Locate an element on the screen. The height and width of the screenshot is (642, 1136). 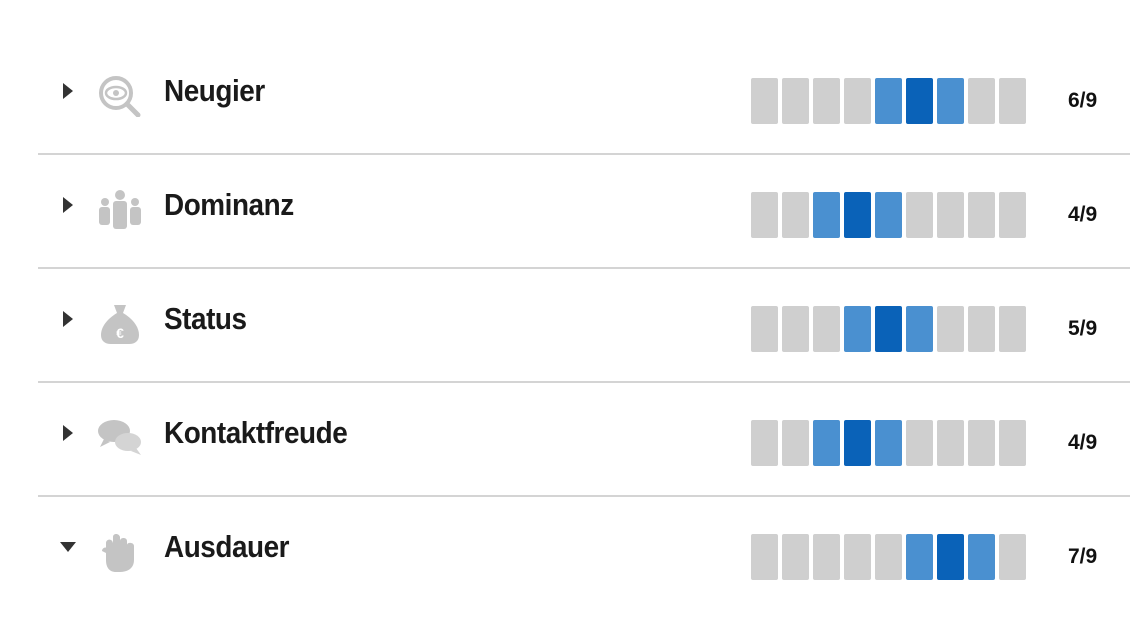
trait-label: Kontaktfreude is located at coordinates (256, 432).